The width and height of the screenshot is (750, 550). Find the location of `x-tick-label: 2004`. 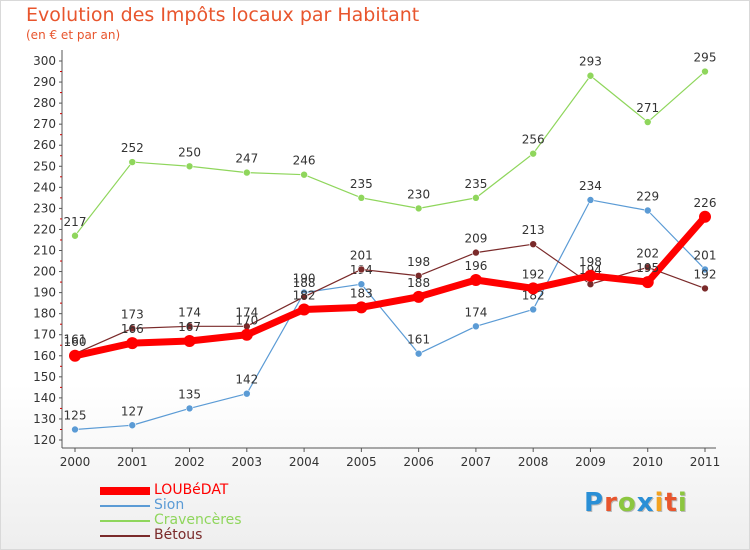

x-tick-label: 2004 is located at coordinates (304, 462).